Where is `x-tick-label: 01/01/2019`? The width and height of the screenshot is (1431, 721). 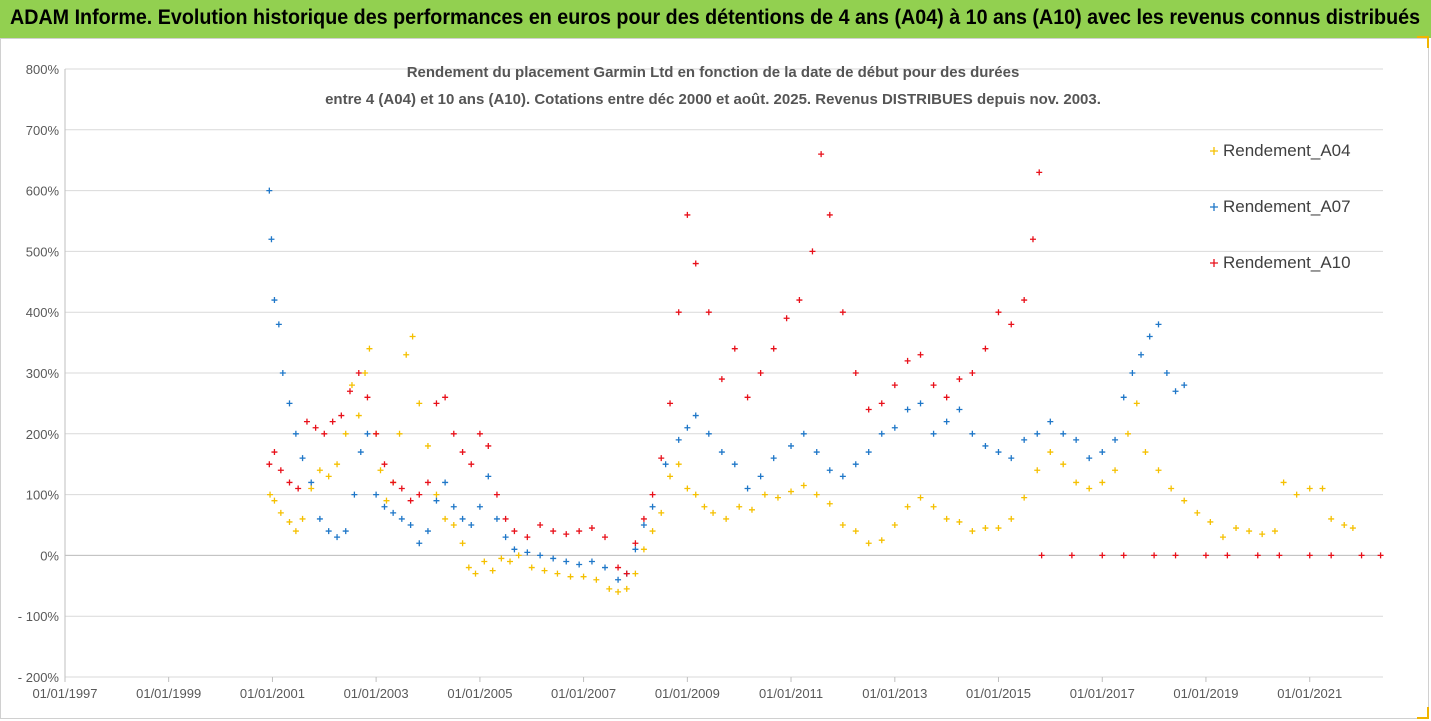
x-tick-label: 01/01/2019 is located at coordinates (1205, 693).